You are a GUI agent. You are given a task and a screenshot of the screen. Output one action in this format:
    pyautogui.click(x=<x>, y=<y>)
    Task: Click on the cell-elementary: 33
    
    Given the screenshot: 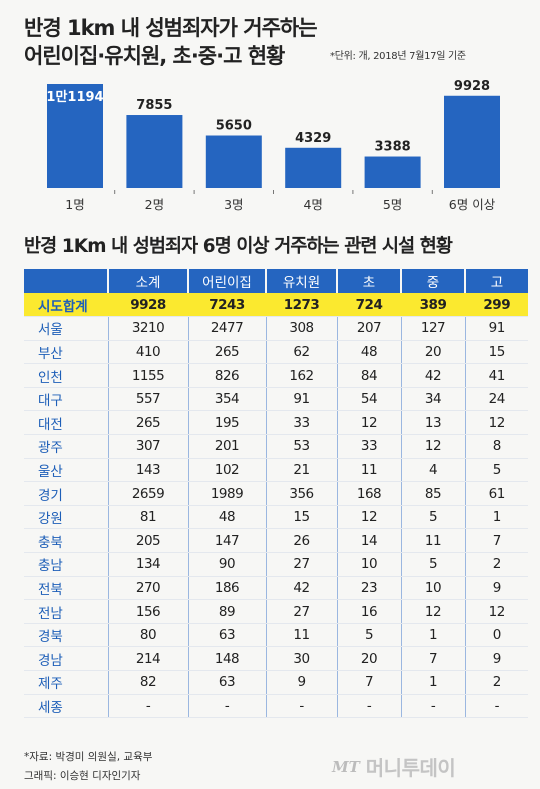 What is the action you would take?
    pyautogui.click(x=368, y=446)
    